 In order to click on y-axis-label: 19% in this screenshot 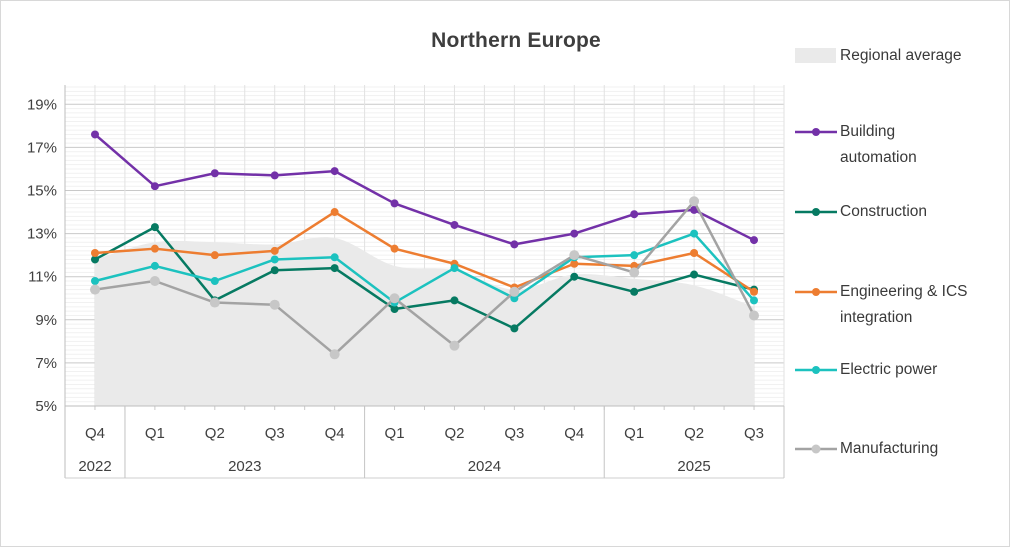, I will do `click(42, 104)`.